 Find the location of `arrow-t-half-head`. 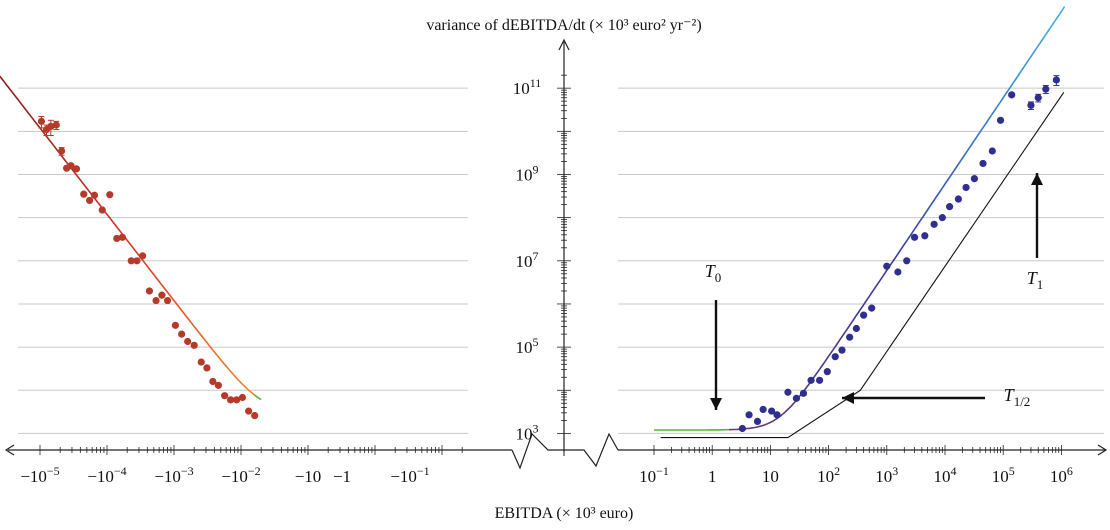

arrow-t-half-head is located at coordinates (848, 398).